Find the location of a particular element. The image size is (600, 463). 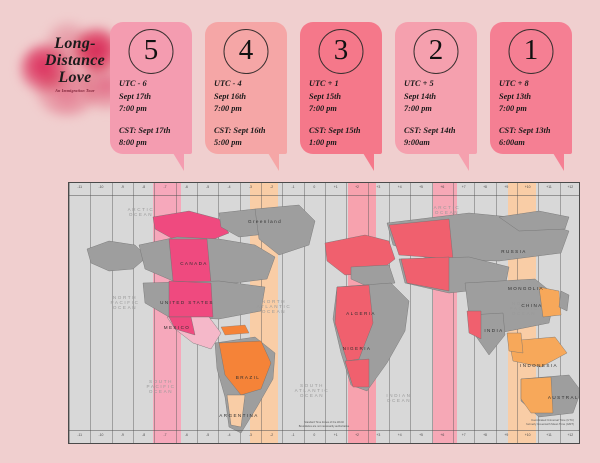

card-number: 2 is located at coordinates (436, 50).